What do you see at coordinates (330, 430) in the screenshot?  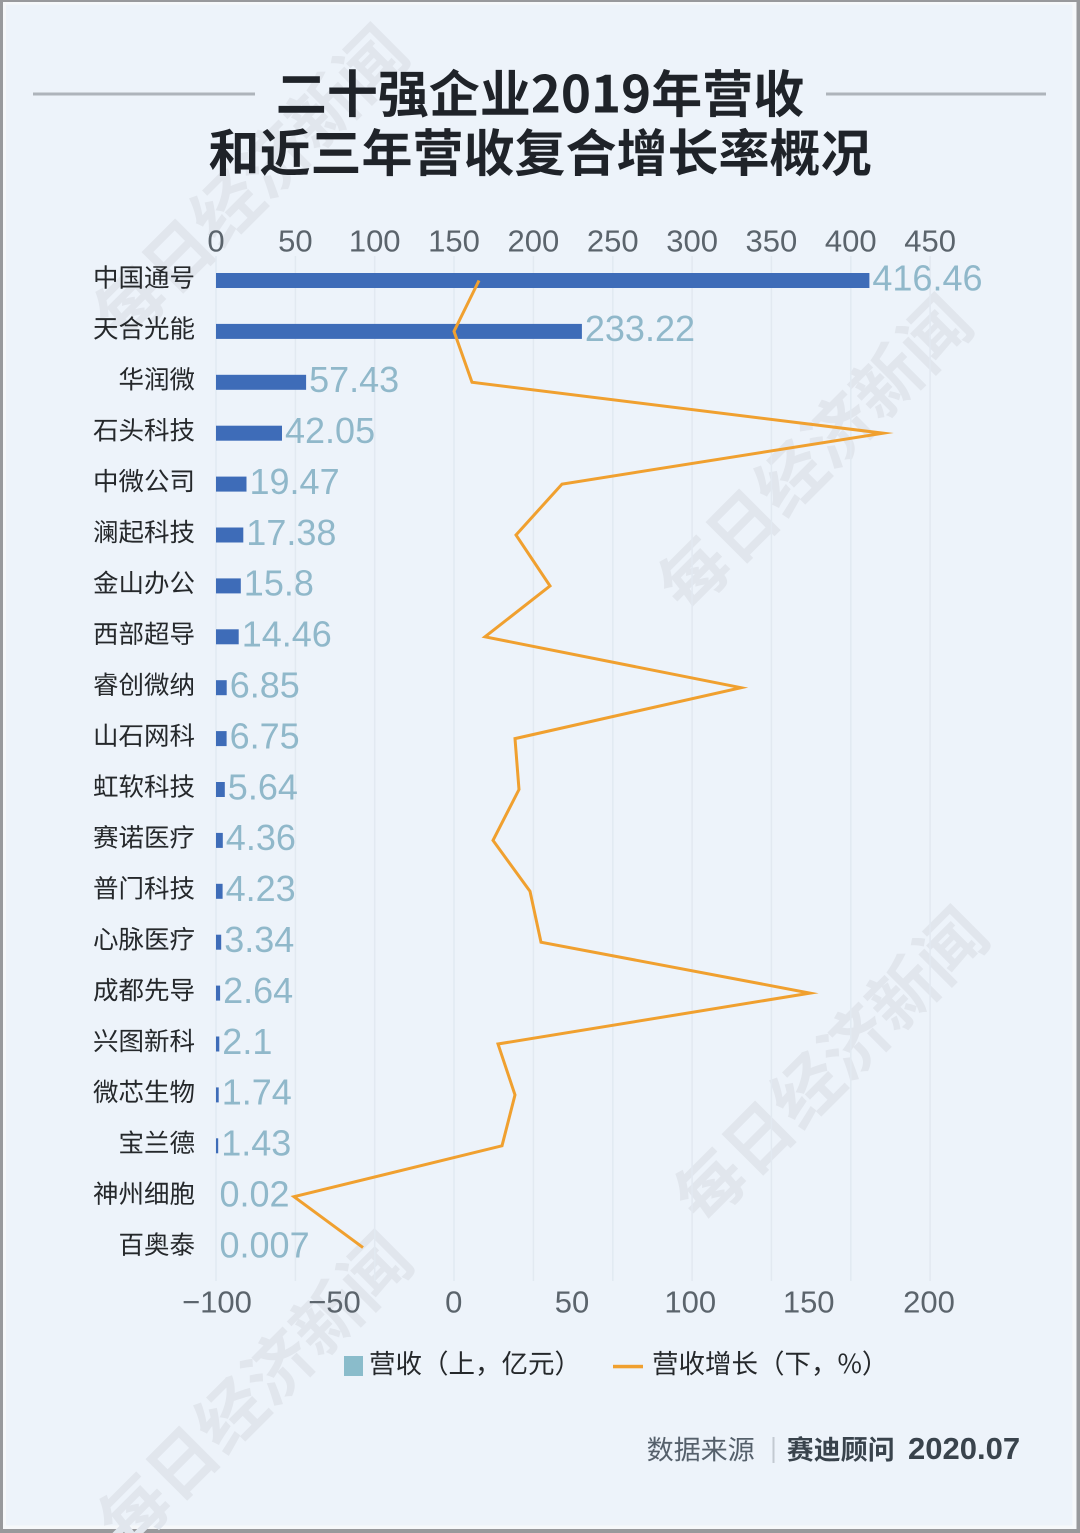 I see `svg-text: 42.05` at bounding box center [330, 430].